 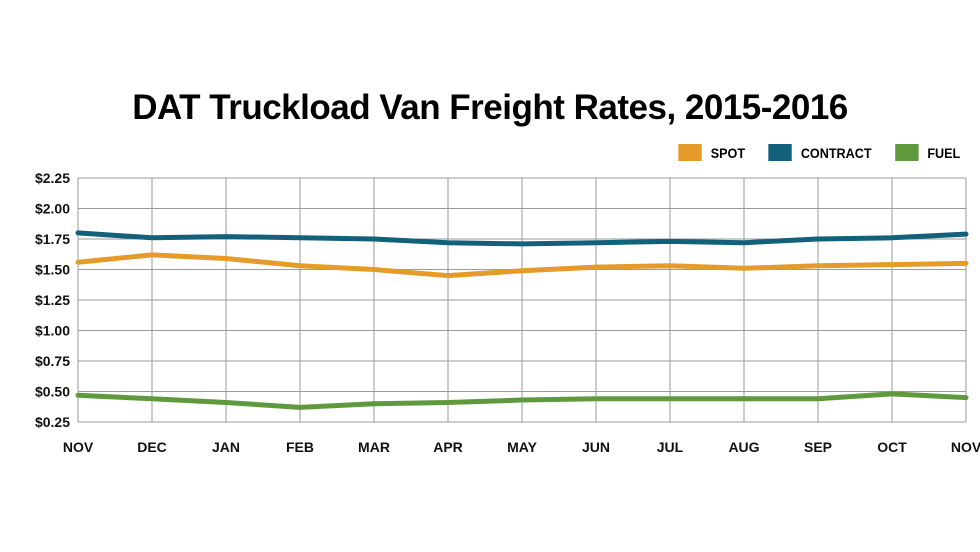 I want to click on legend-item-spot: SPOT, so click(x=711, y=152).